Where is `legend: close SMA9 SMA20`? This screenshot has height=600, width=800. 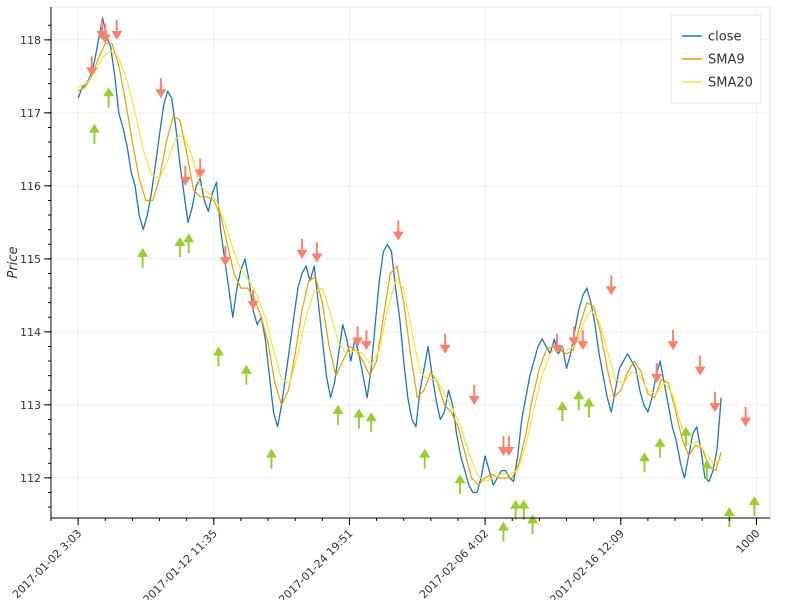 legend: close SMA9 SMA20 is located at coordinates (716, 59).